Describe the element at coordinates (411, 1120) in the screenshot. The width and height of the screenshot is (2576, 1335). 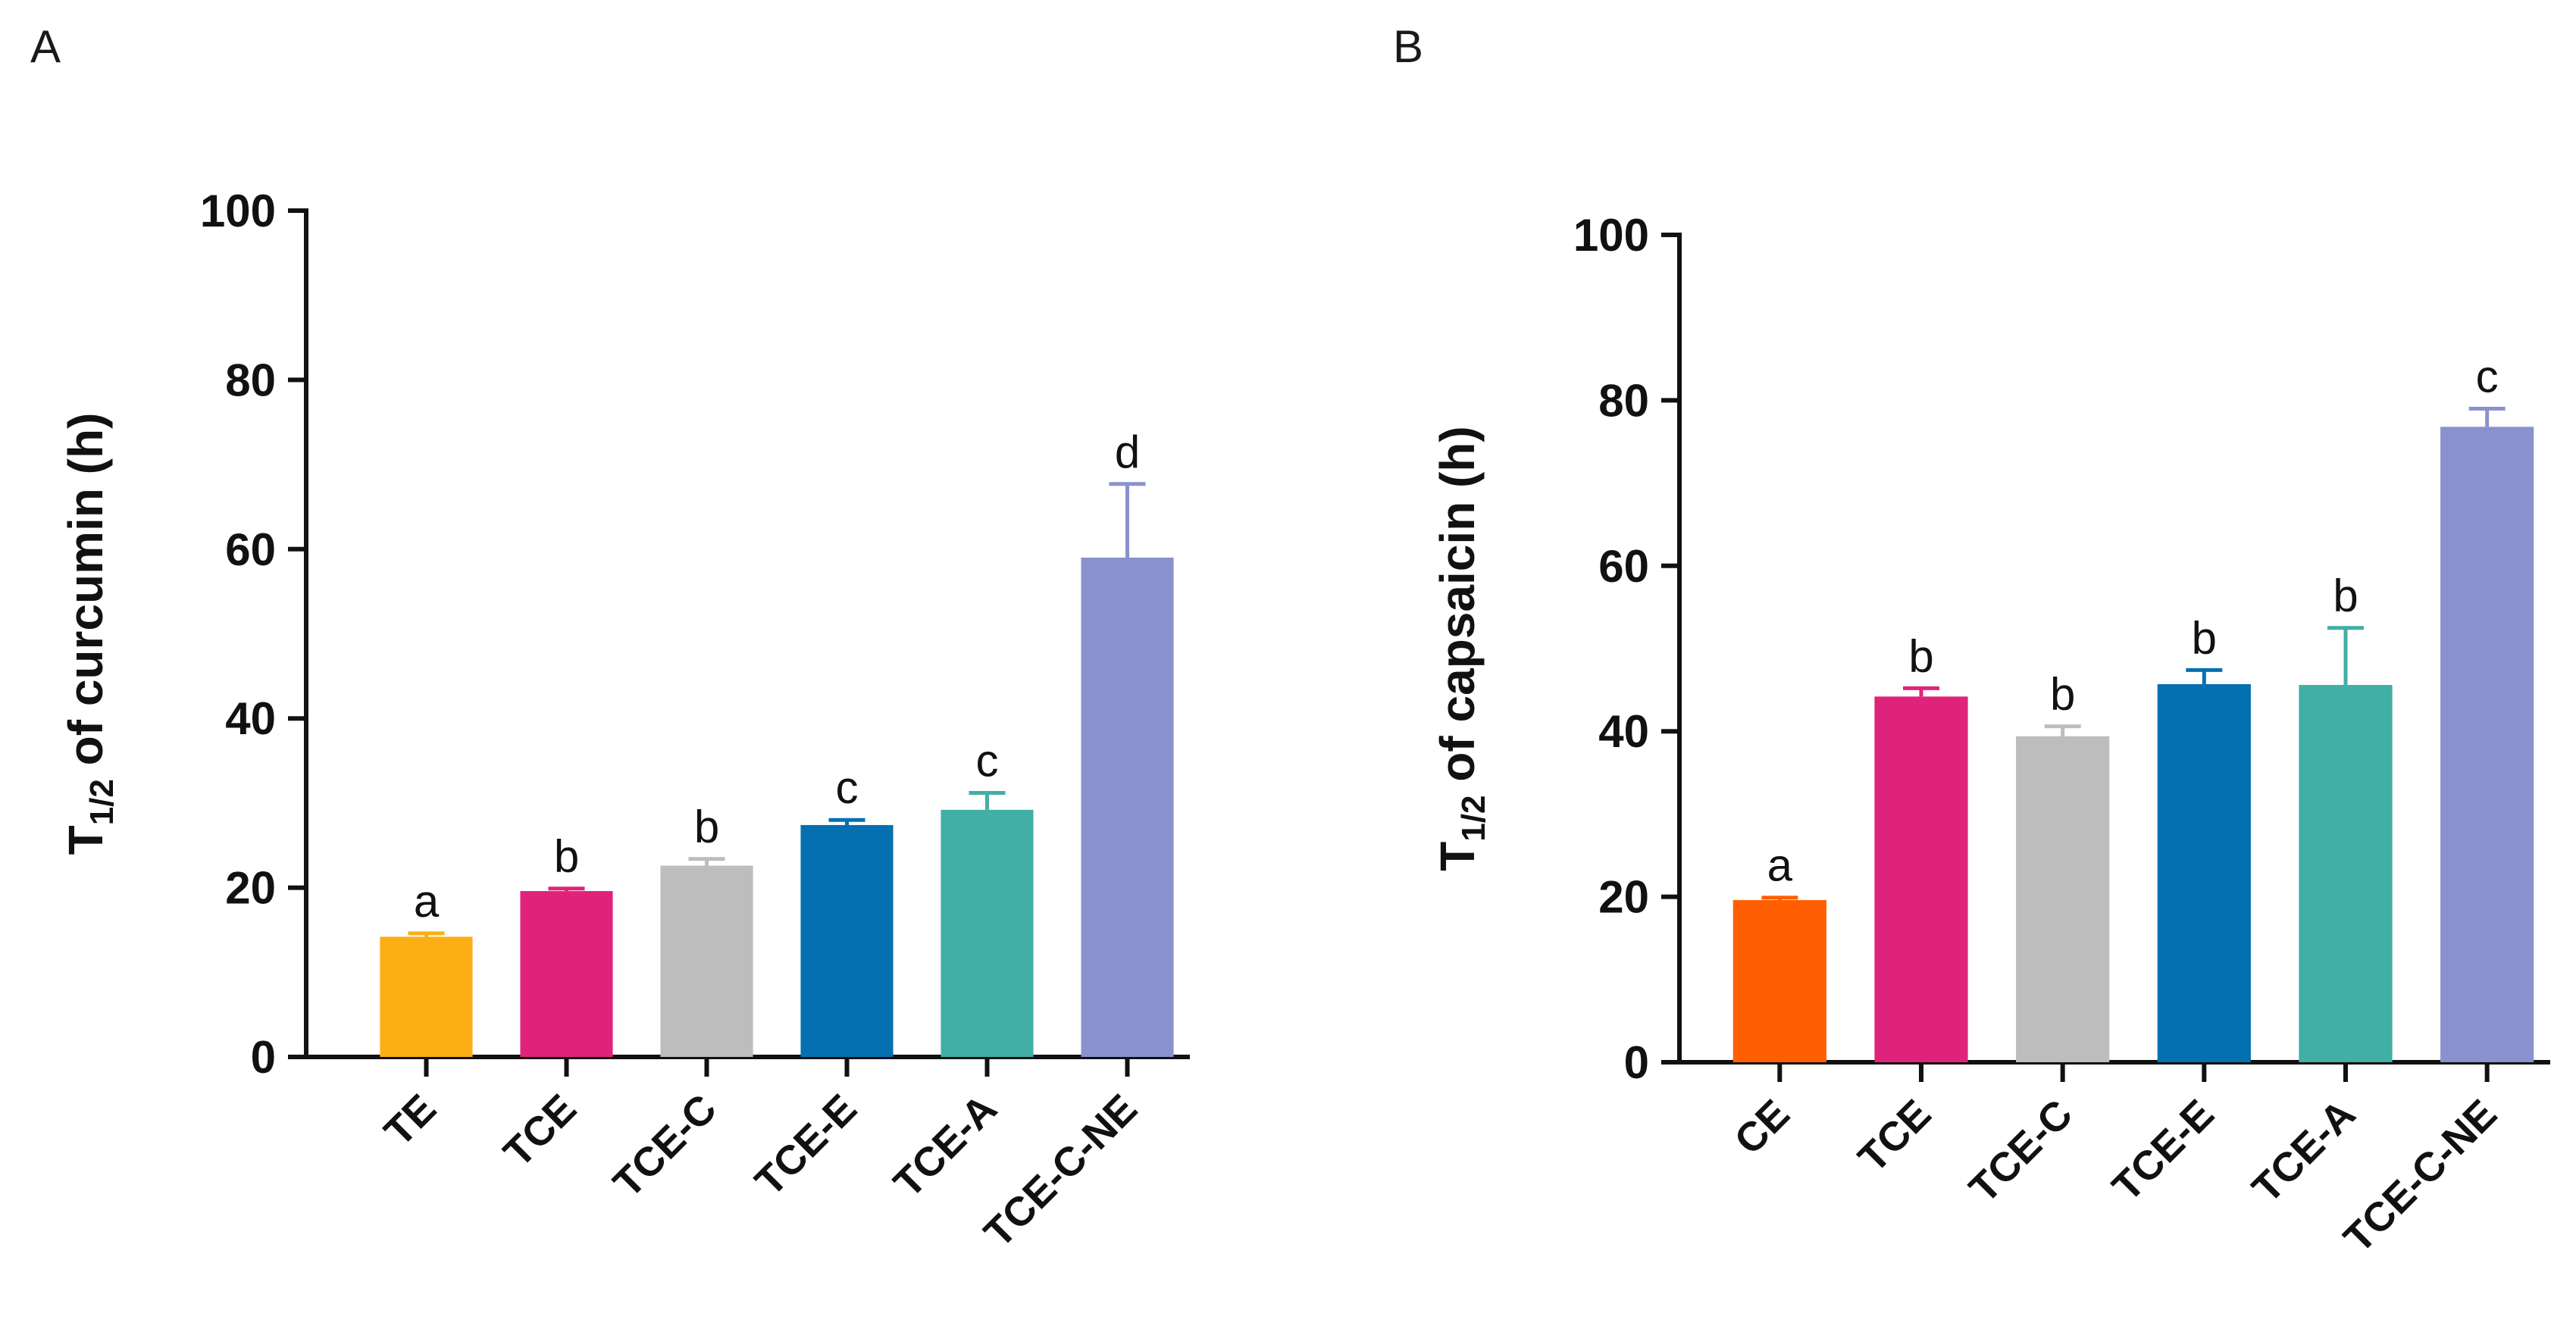
I see `x-tick-label: TE` at that location.